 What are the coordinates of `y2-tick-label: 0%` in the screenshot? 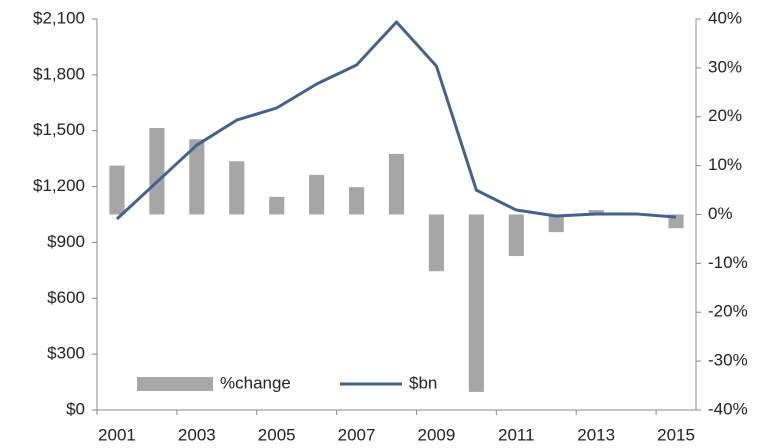 It's located at (720, 213).